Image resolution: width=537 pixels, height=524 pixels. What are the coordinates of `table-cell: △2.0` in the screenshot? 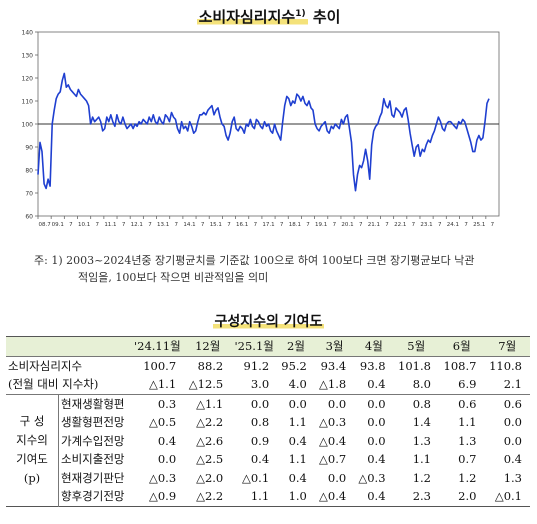 It's located at (210, 477).